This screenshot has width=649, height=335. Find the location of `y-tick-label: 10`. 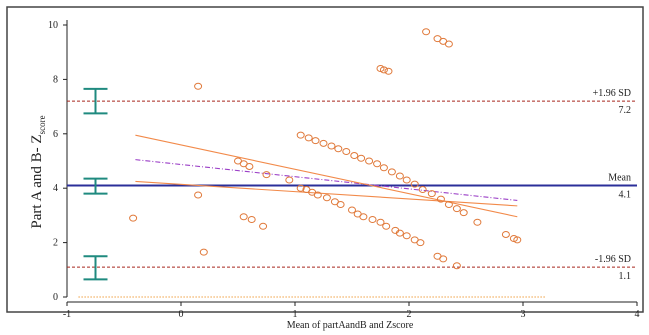

y-tick-label: 10 is located at coordinates (53, 25).